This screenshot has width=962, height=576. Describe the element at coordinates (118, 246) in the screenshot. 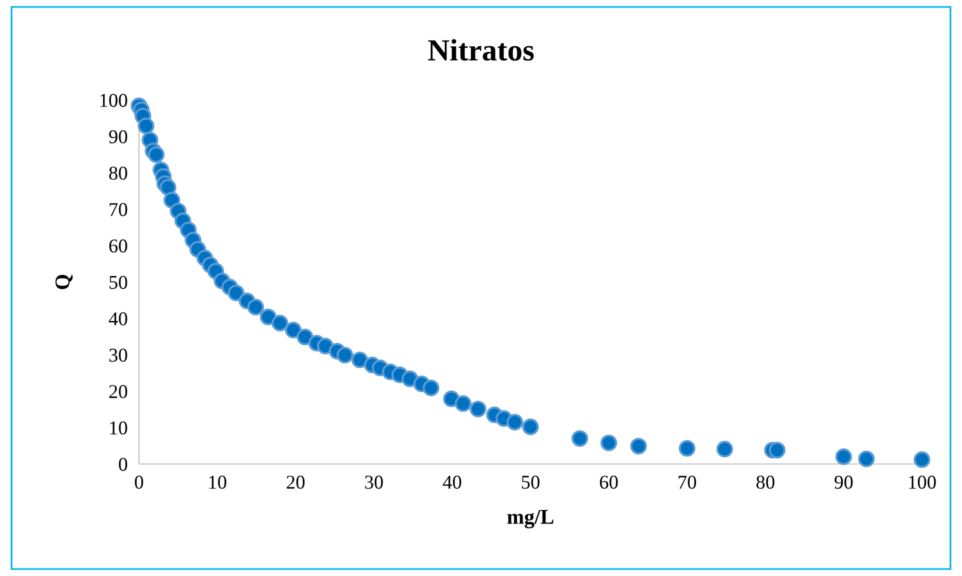

I see `y-tick-label: 60` at that location.